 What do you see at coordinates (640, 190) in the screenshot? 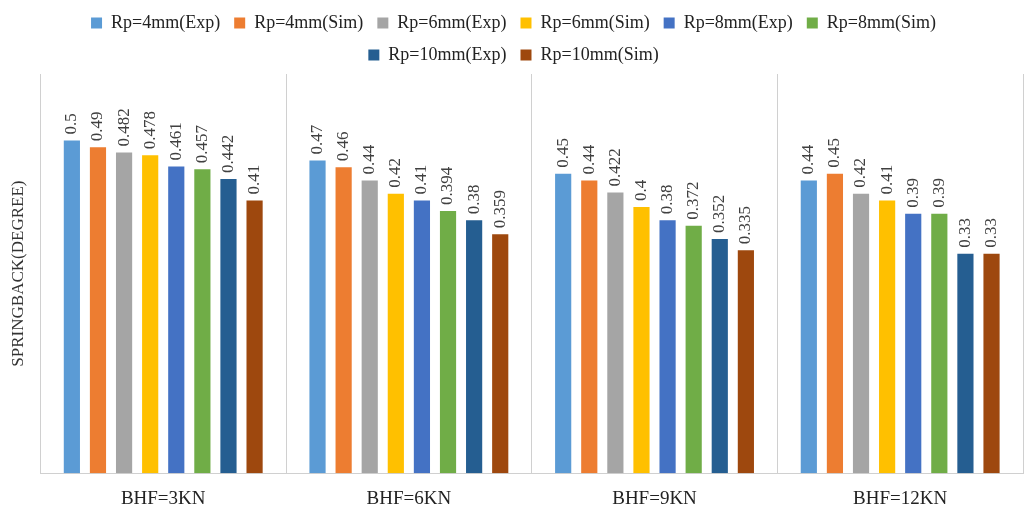
I see `data-label: 0.4` at bounding box center [640, 190].